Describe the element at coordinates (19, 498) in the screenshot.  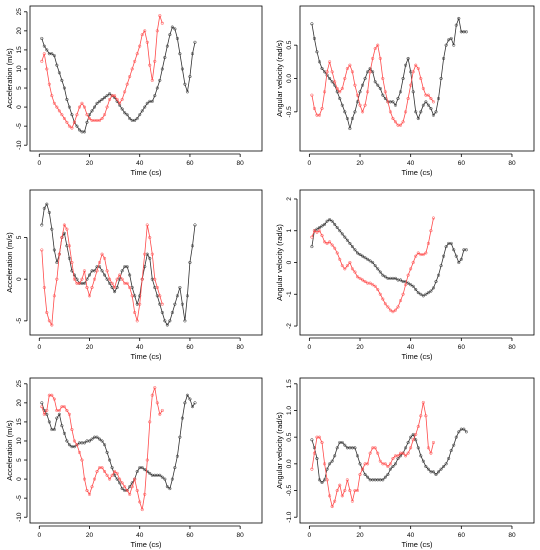
I see `y-tick-label: -5` at that location.